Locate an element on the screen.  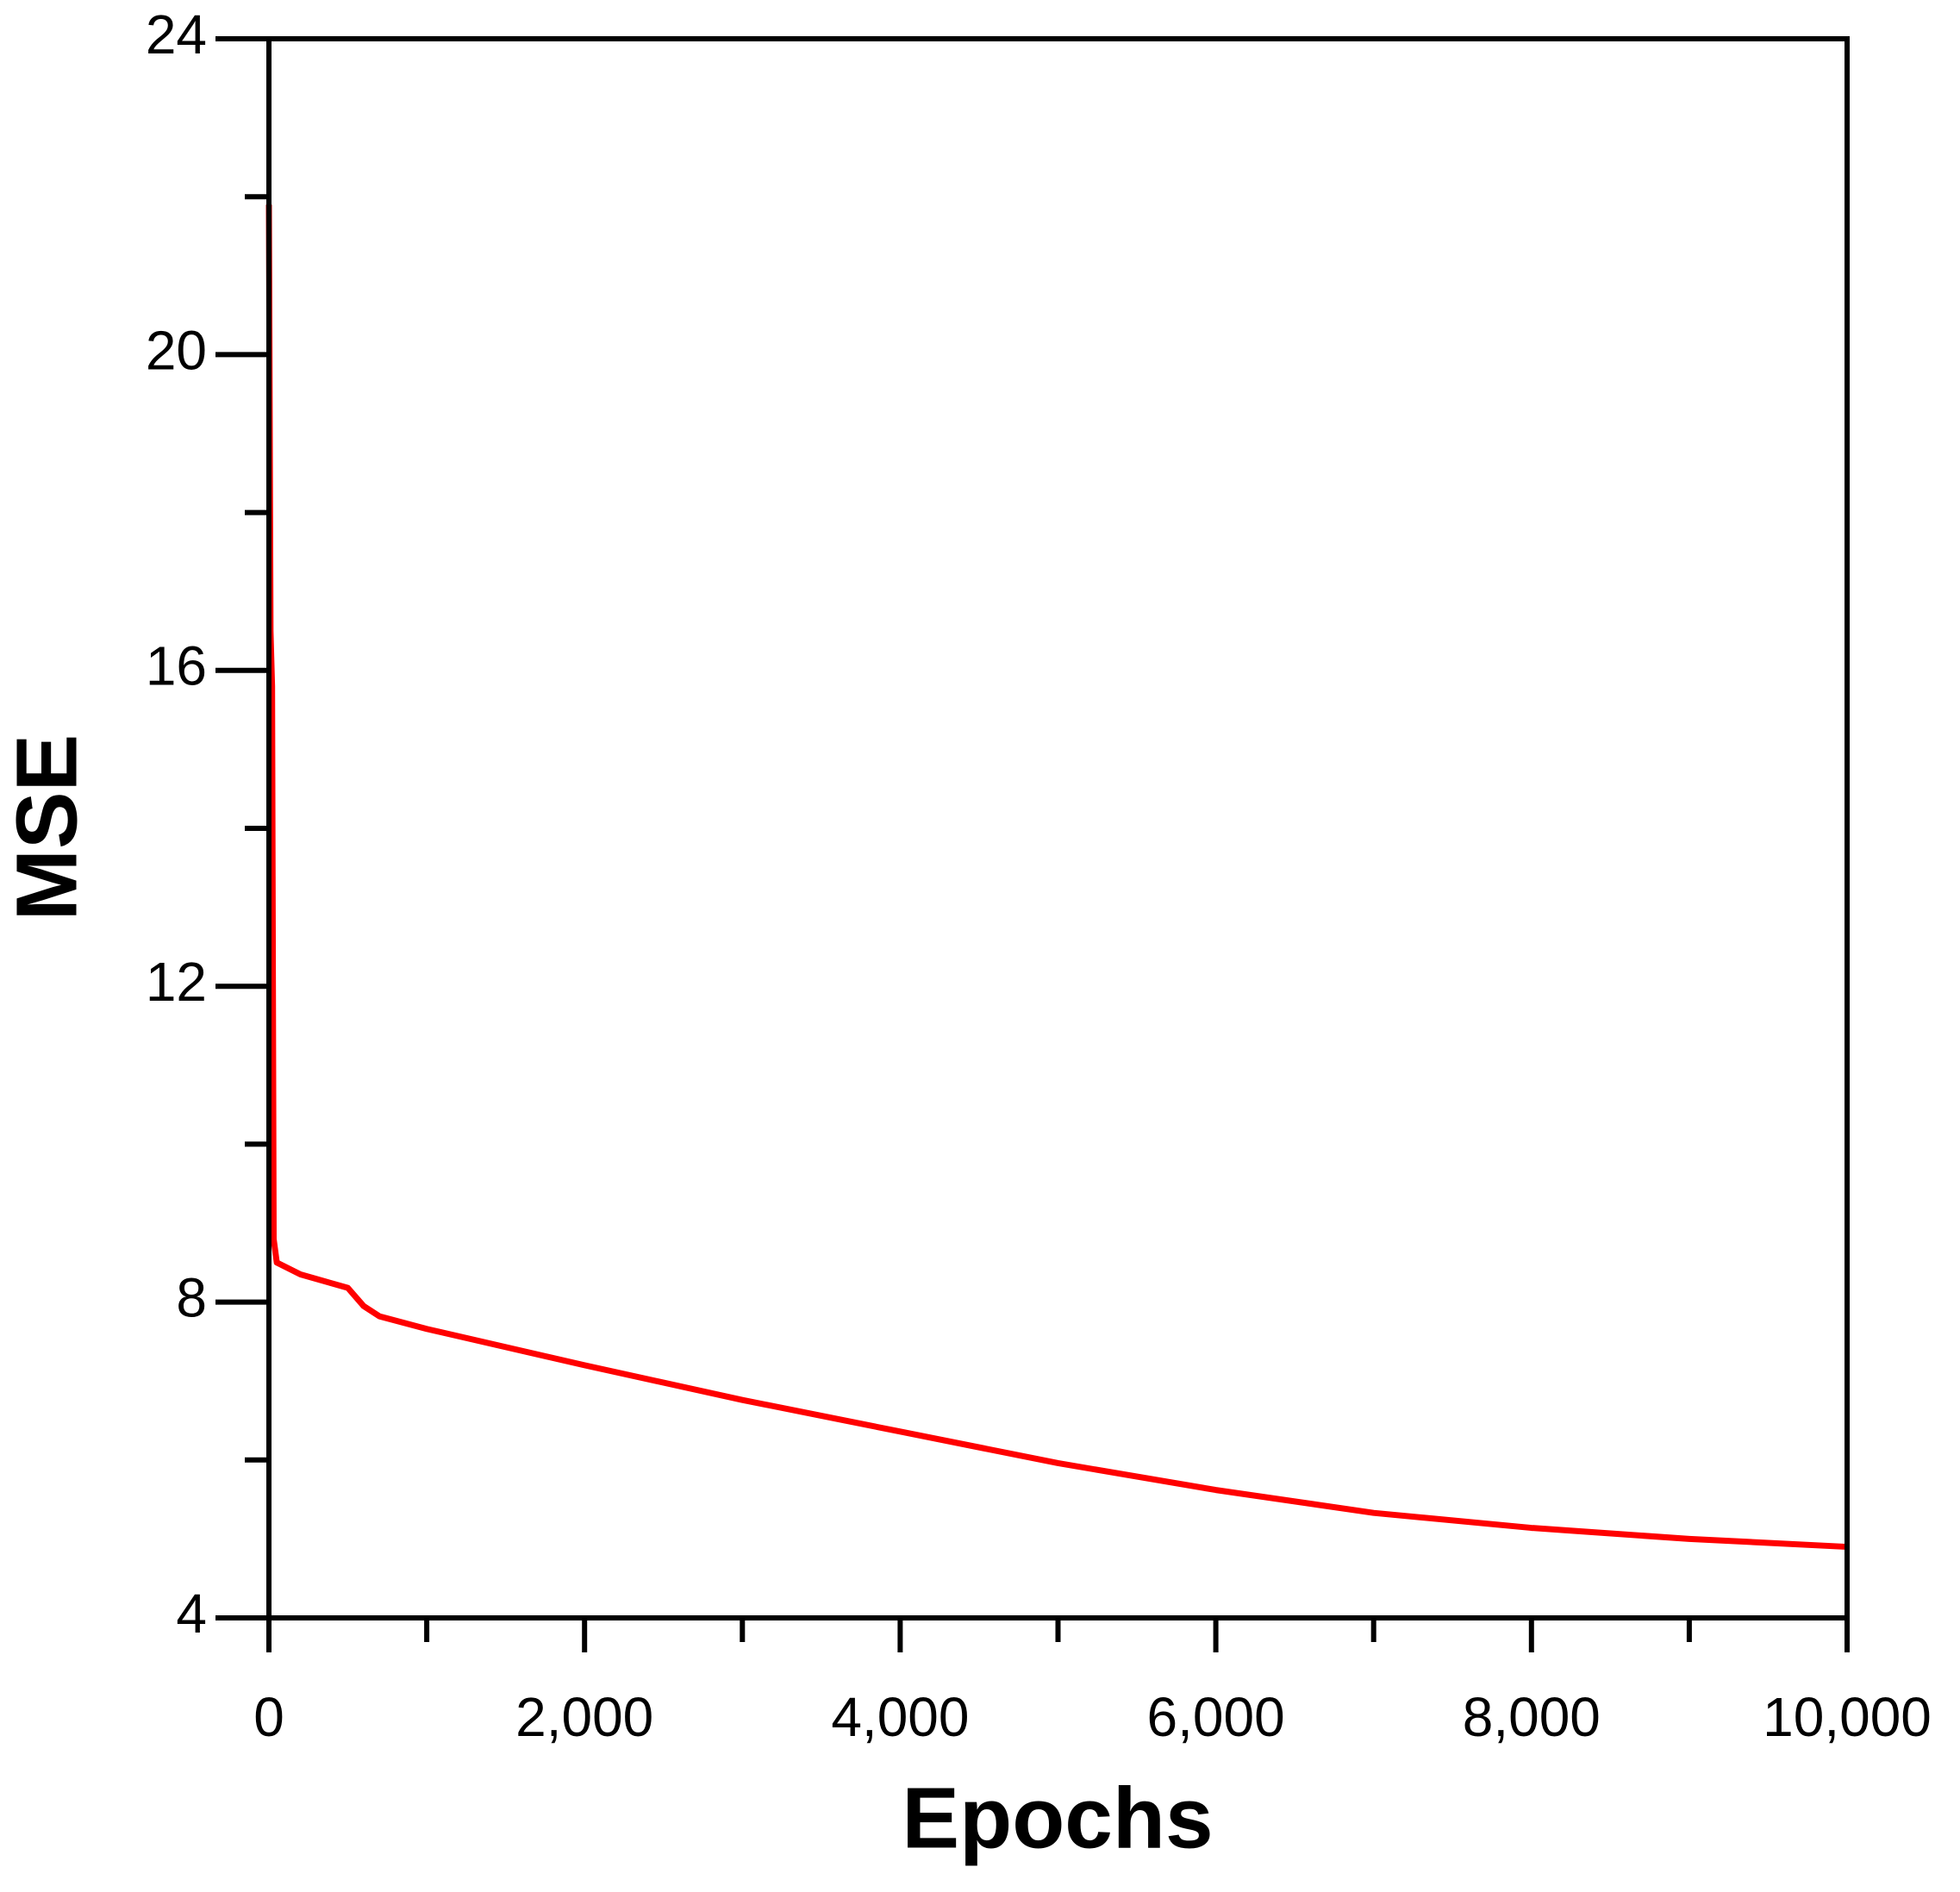
x-tick-label: 6,000 is located at coordinates (1216, 1717).